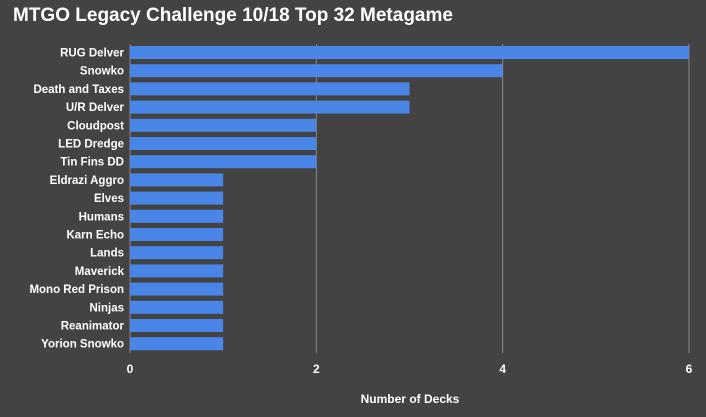 This screenshot has width=706, height=417. I want to click on x-tick-labels: 0 2 4 6, so click(410, 369).